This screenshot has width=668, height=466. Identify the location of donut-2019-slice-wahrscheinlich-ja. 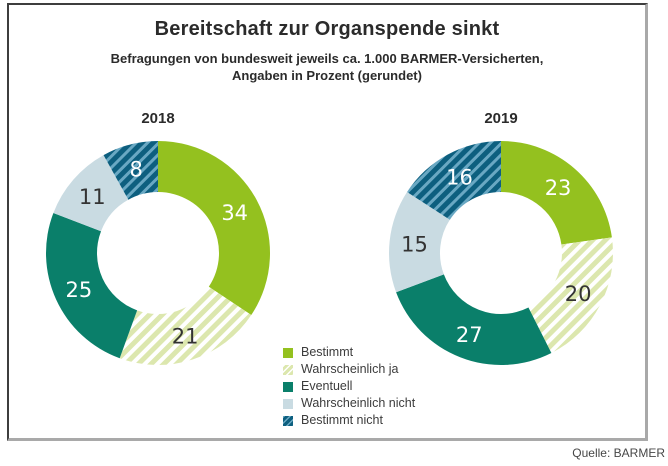
(570, 295).